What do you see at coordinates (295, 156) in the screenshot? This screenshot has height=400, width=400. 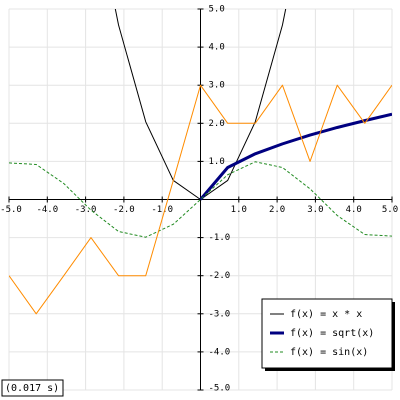 I see `series-line` at bounding box center [295, 156].